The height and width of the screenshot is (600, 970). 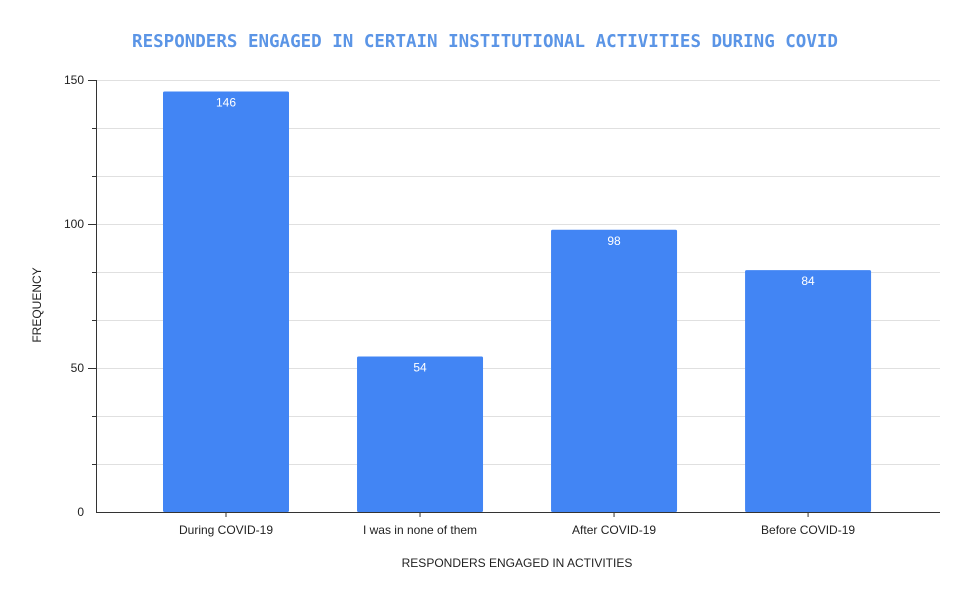 I want to click on bar-data-label: 84, so click(x=808, y=281).